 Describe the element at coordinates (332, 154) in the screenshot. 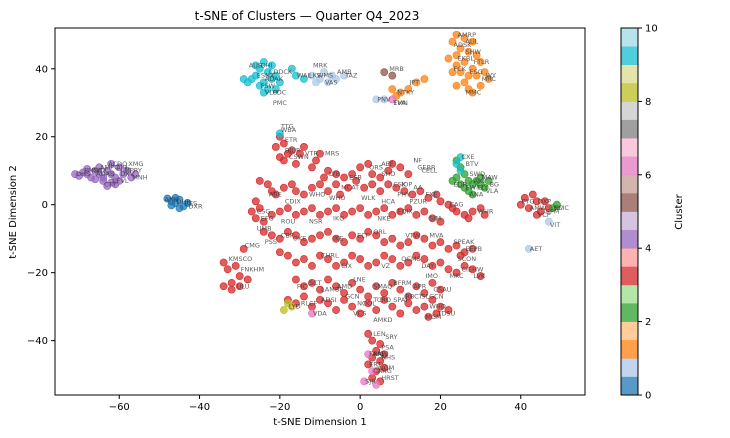

I see `point-label: MRS` at that location.